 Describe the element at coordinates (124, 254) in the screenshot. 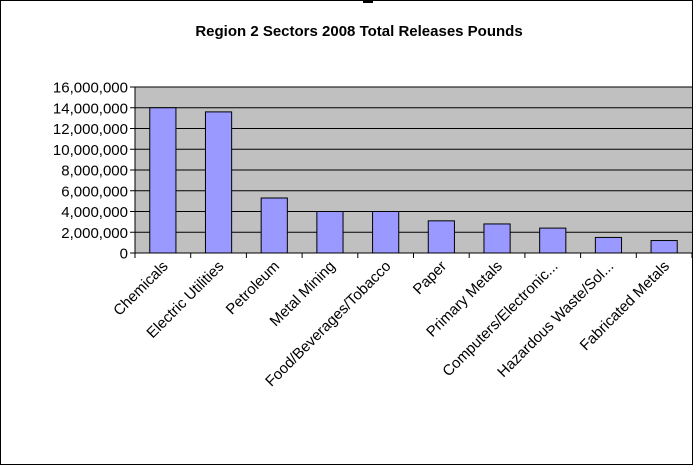

I see `y-tick-label: 0` at that location.